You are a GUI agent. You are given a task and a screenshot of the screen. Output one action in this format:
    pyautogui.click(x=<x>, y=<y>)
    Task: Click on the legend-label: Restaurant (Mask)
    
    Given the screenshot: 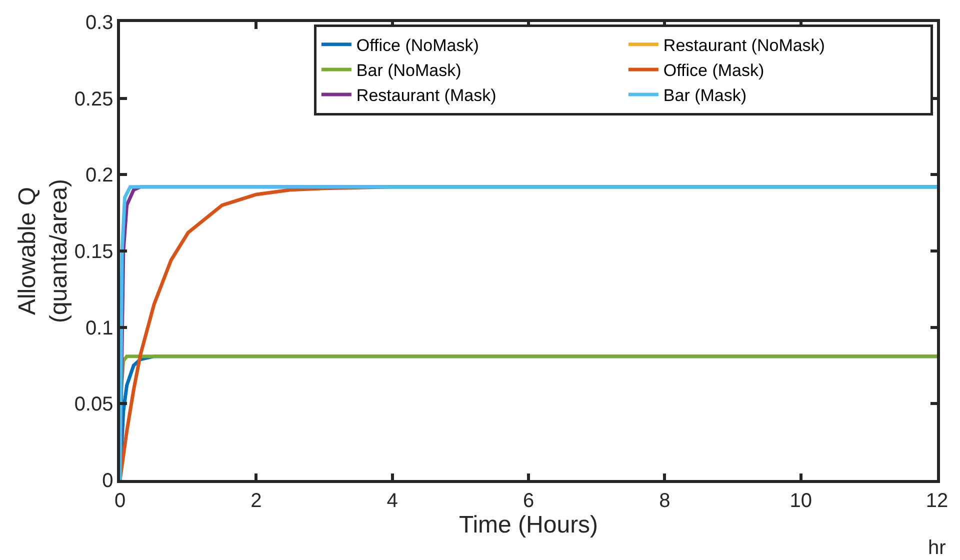 What is the action you would take?
    pyautogui.click(x=426, y=96)
    